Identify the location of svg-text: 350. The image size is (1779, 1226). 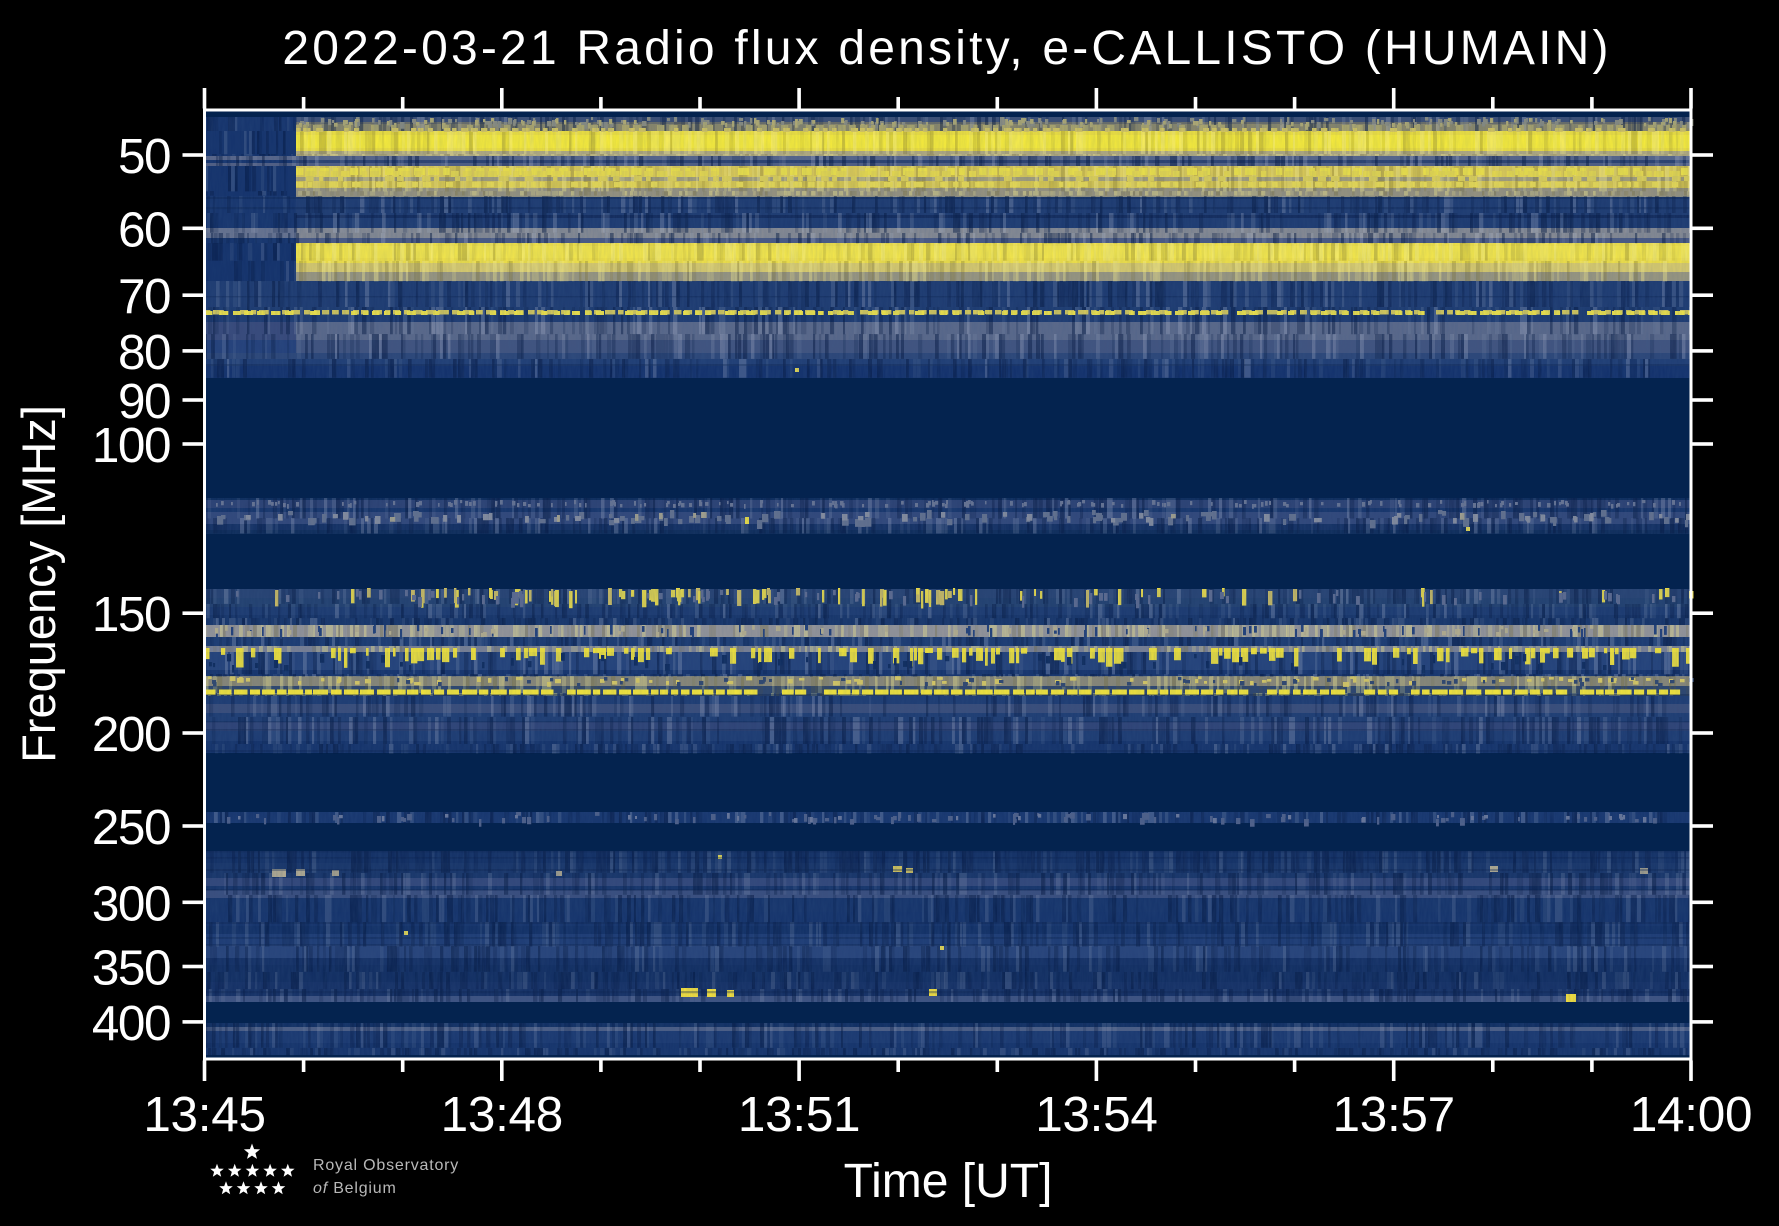
(131, 968).